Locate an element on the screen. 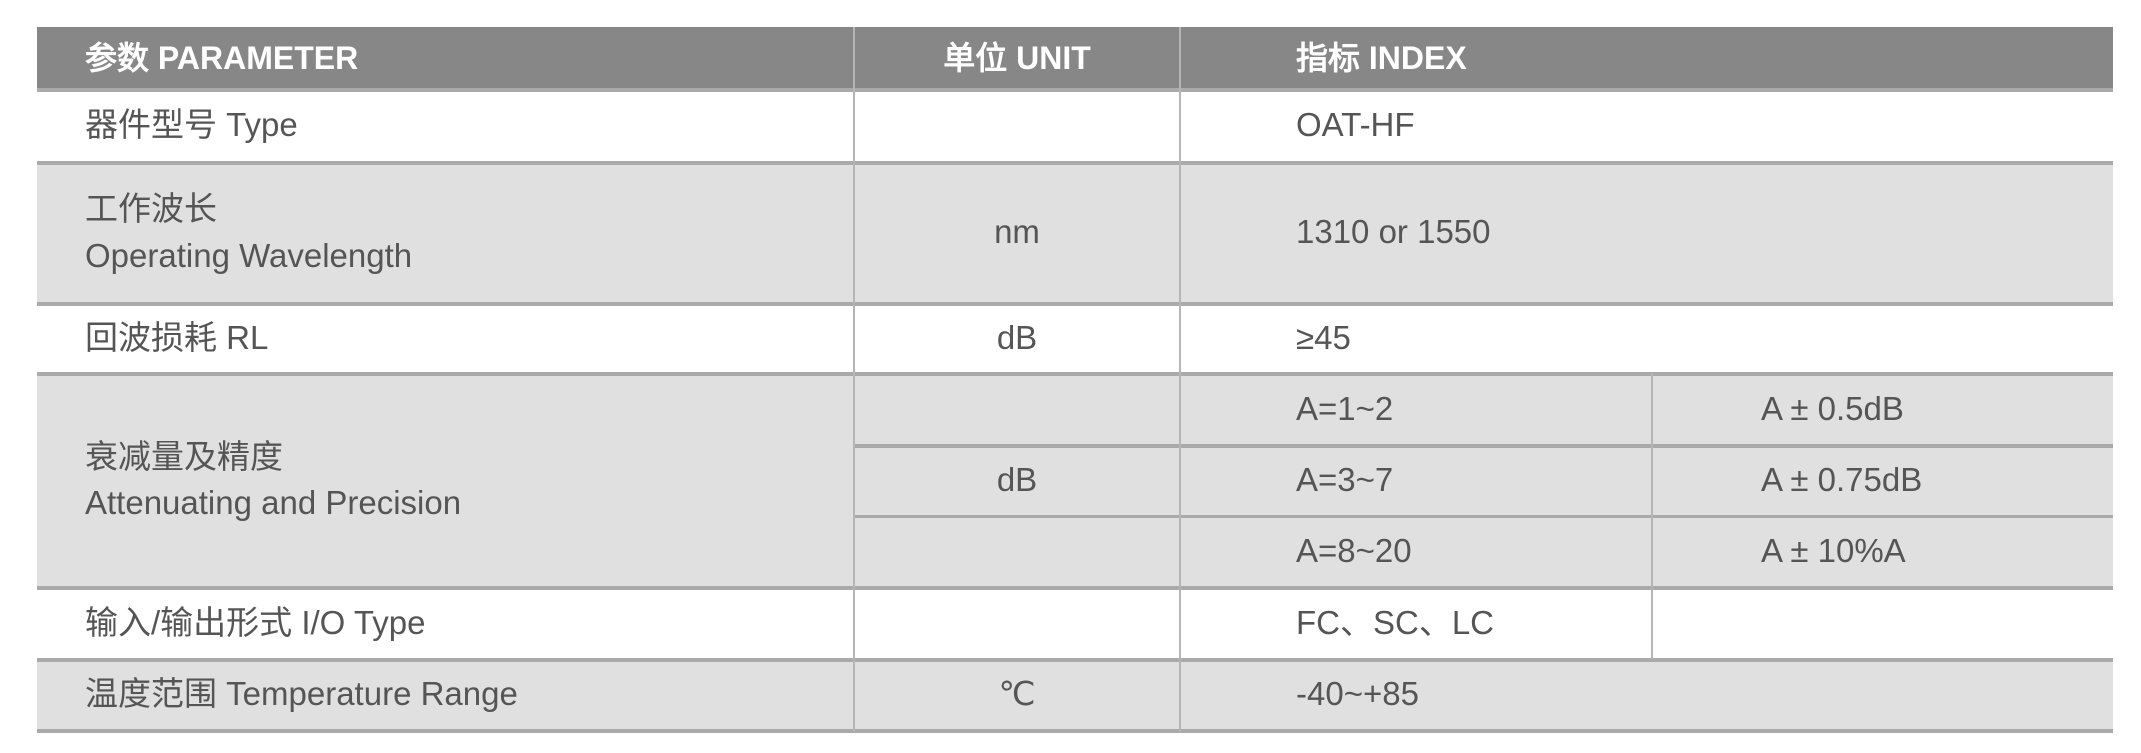 The width and height of the screenshot is (2141, 753). param-label: 输入/输出形式 I/O Type is located at coordinates (255, 622).